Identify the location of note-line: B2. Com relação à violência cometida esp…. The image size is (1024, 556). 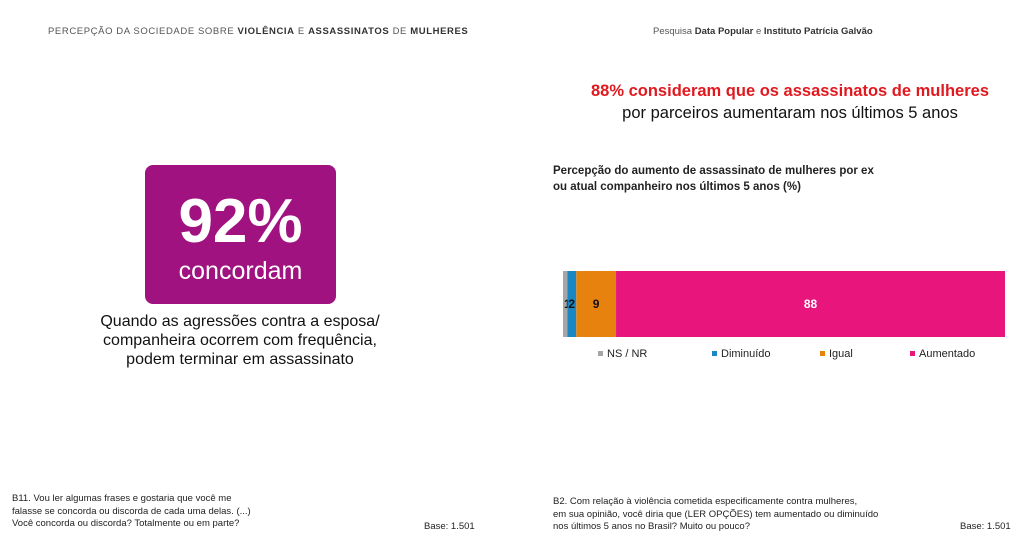
(705, 501).